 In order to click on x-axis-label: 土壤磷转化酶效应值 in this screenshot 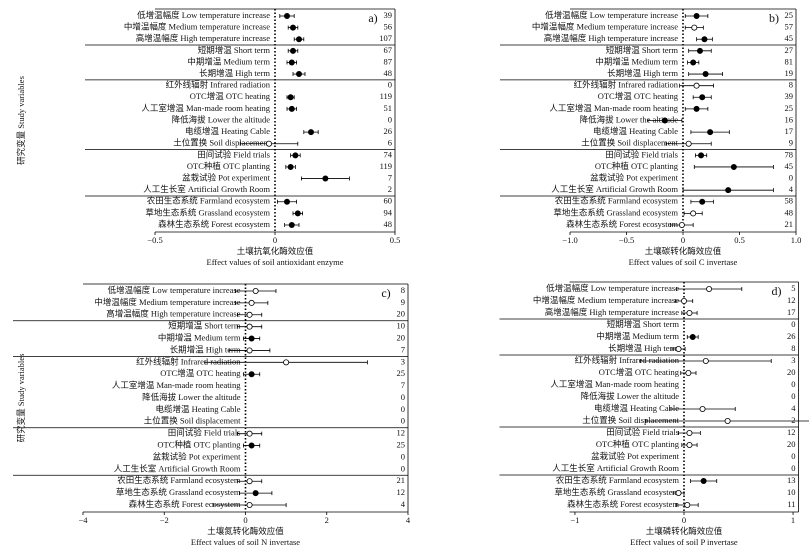, I will do `click(684, 531)`.